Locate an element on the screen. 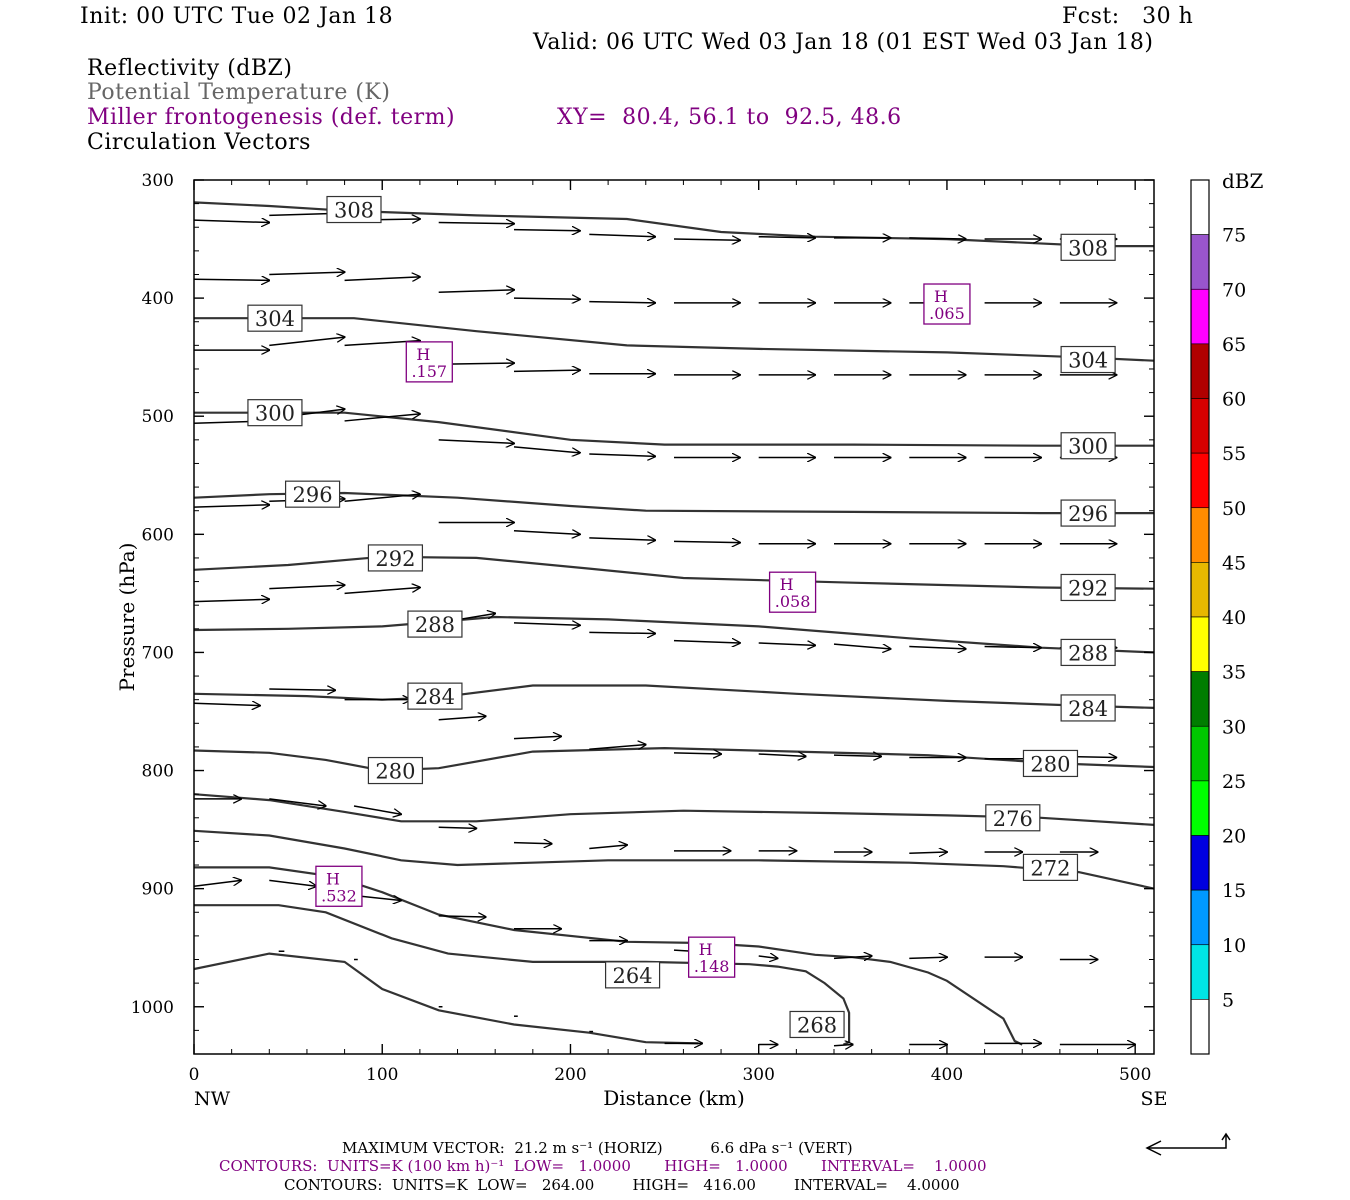  contour-label-text: 292 is located at coordinates (395, 559).